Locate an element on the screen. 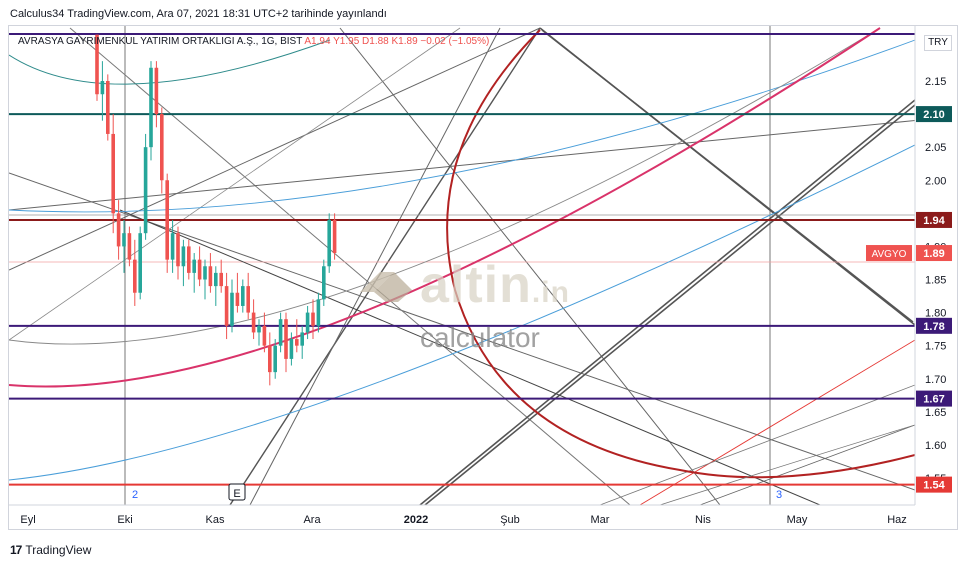 This screenshot has width=973, height=568. tradingview-logo-icon: 17 is located at coordinates (16, 550).